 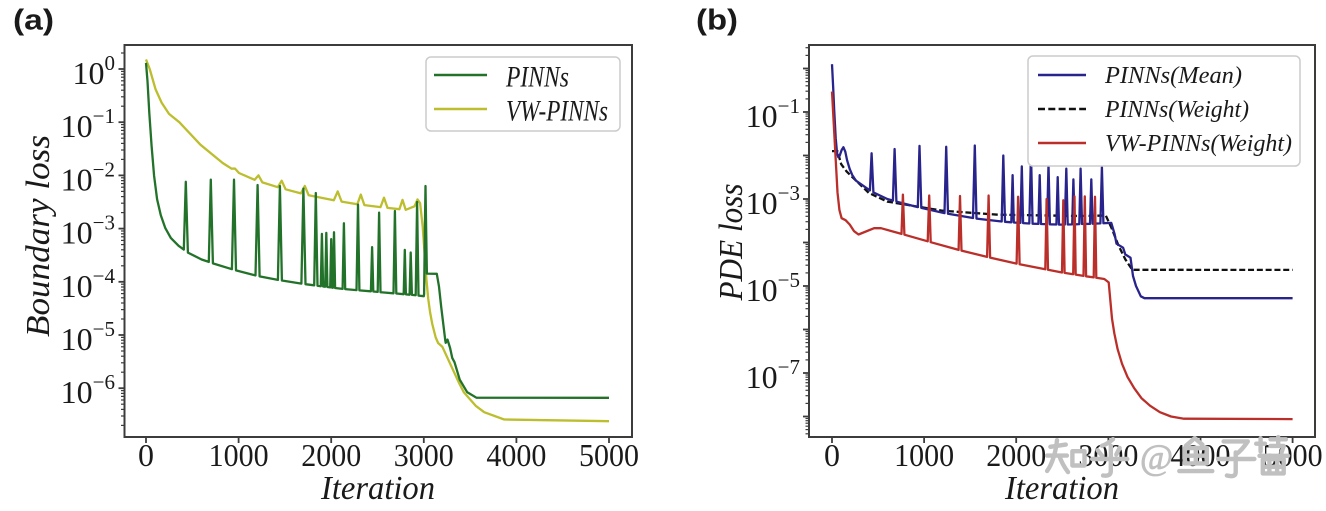 I want to click on svg-text: PINNs, so click(x=537, y=77).